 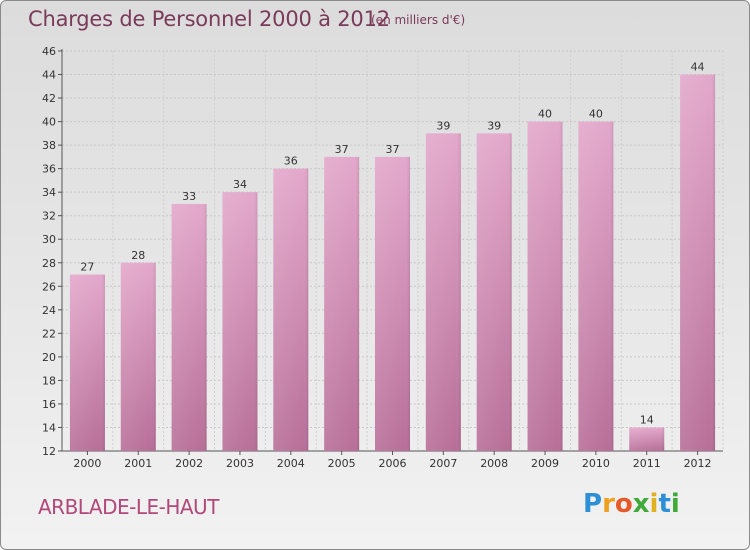 I want to click on y-tick-label: 32, so click(x=49, y=216).